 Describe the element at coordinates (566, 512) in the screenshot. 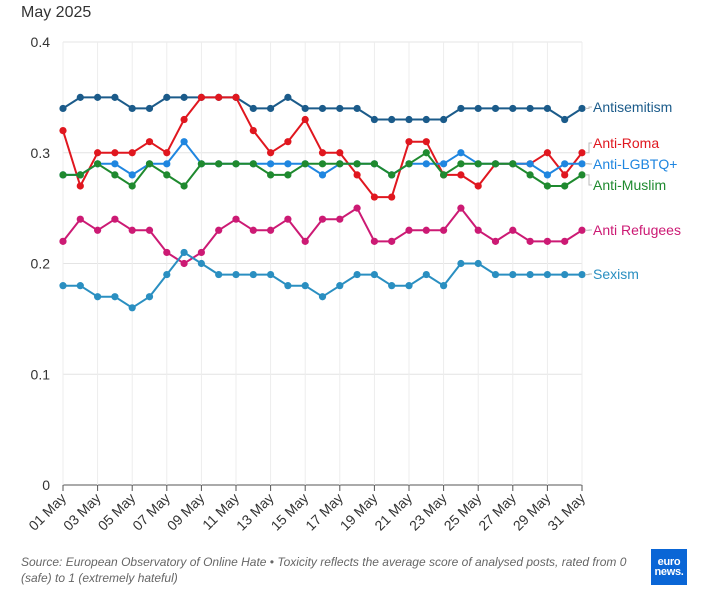

I see `x-tick-label: 31 May` at that location.